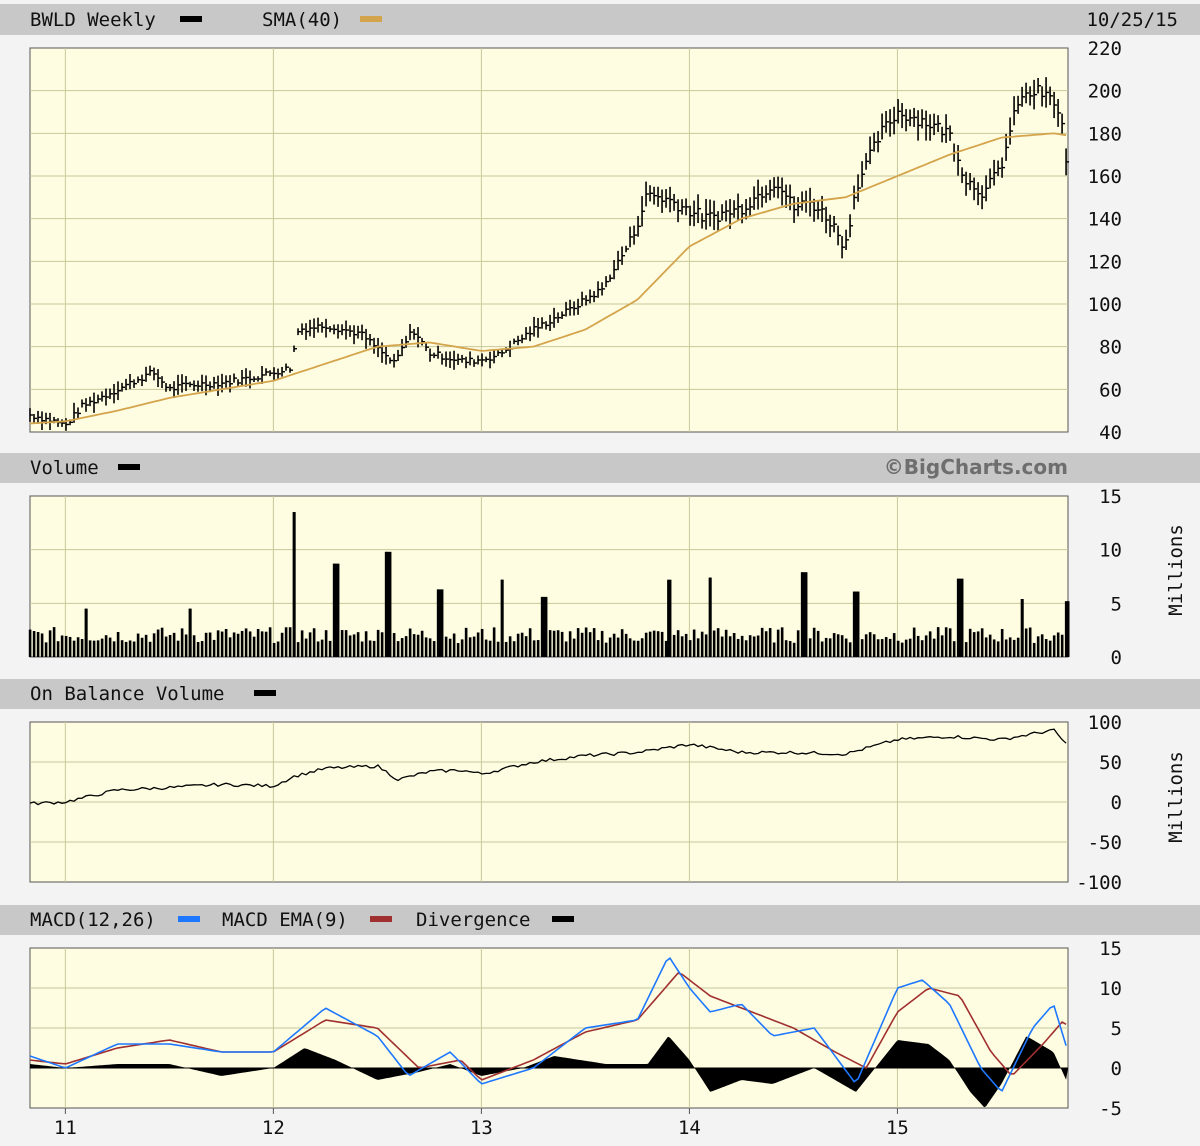 The height and width of the screenshot is (1146, 1200). Describe the element at coordinates (1110, 949) in the screenshot. I see `macd-ytick-label: 15` at that location.